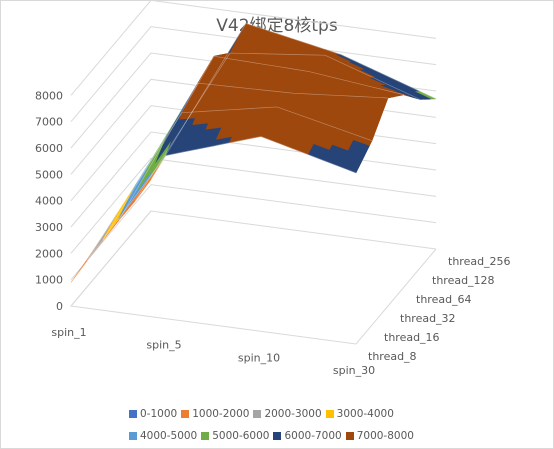 The image size is (554, 449). What do you see at coordinates (49, 122) in the screenshot?
I see `z-tick-label: 7000` at bounding box center [49, 122].